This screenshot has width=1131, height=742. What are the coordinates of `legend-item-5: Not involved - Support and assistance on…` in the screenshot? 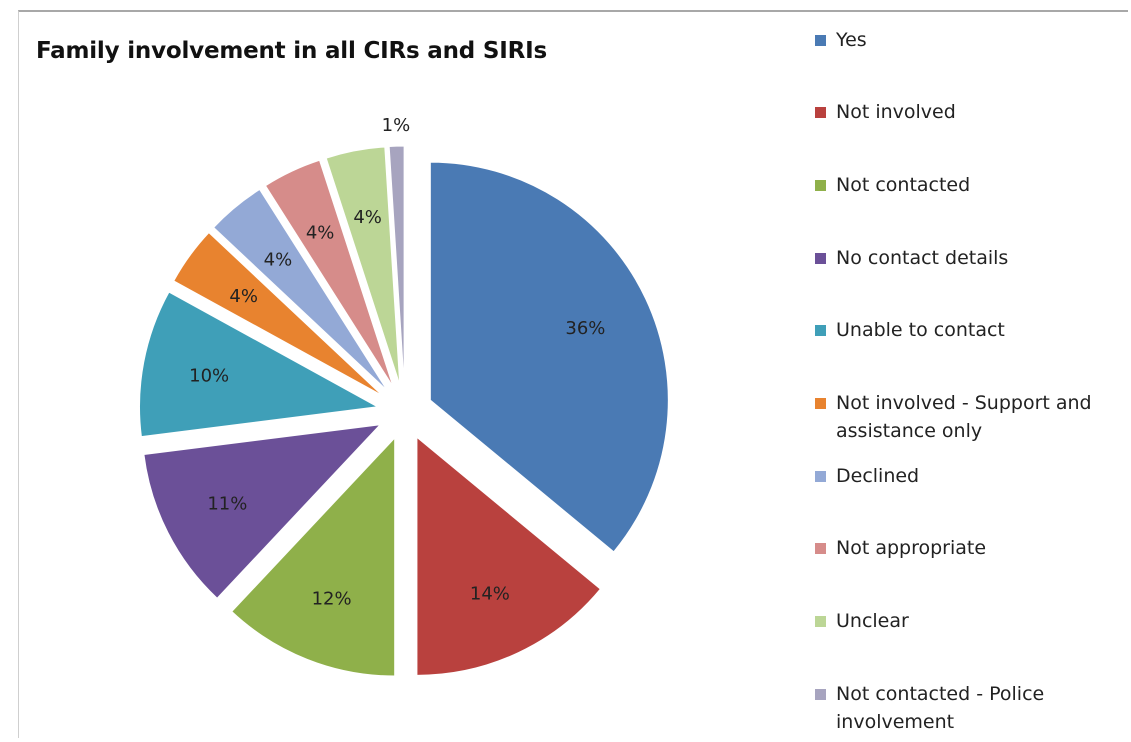 It's located at (965, 417).